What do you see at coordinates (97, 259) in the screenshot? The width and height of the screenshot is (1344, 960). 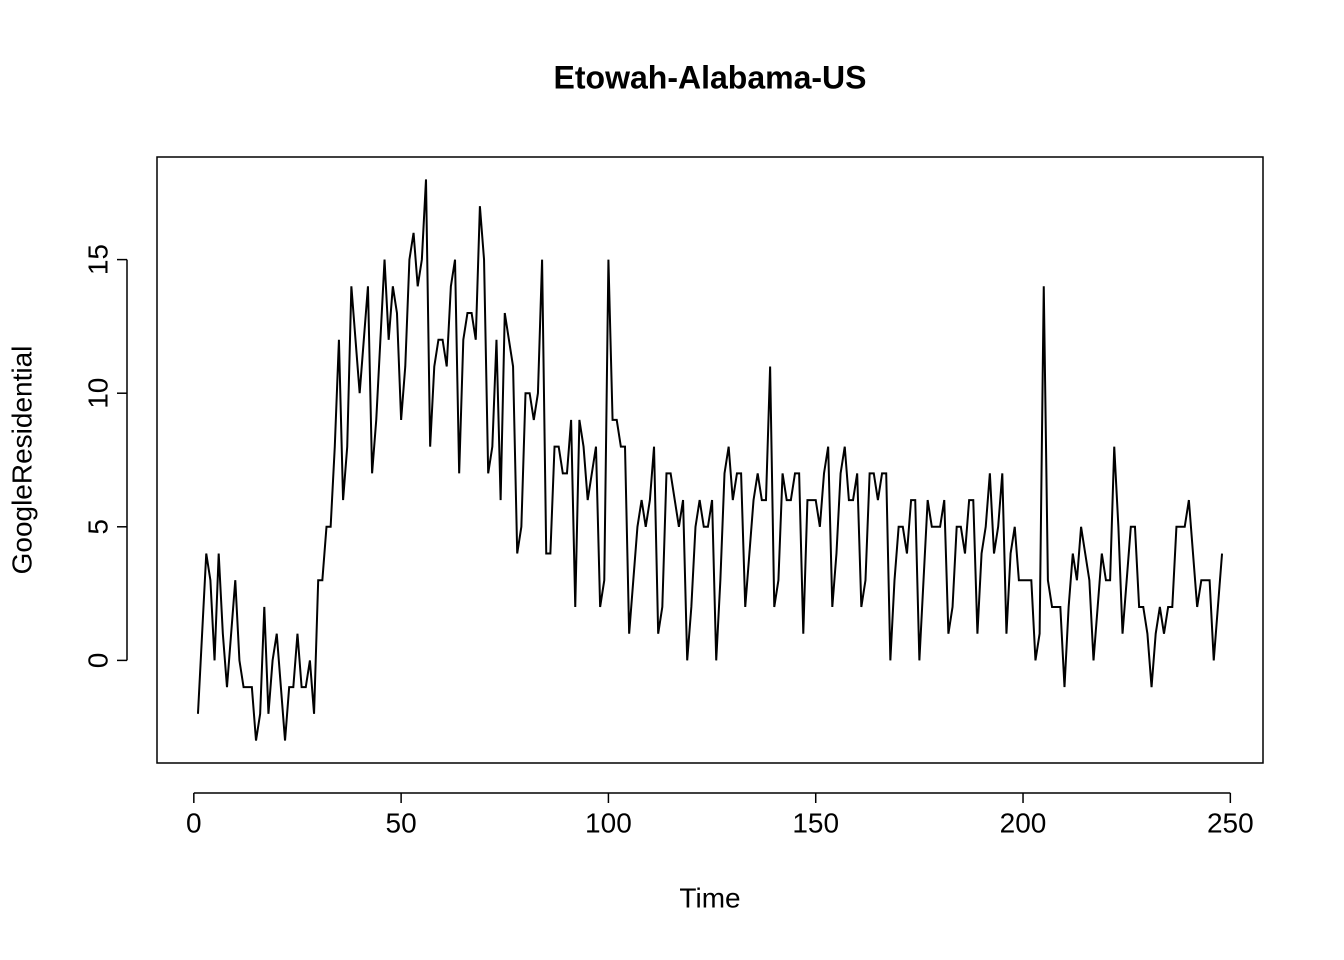 I see `y-tick-label: 15` at bounding box center [97, 259].